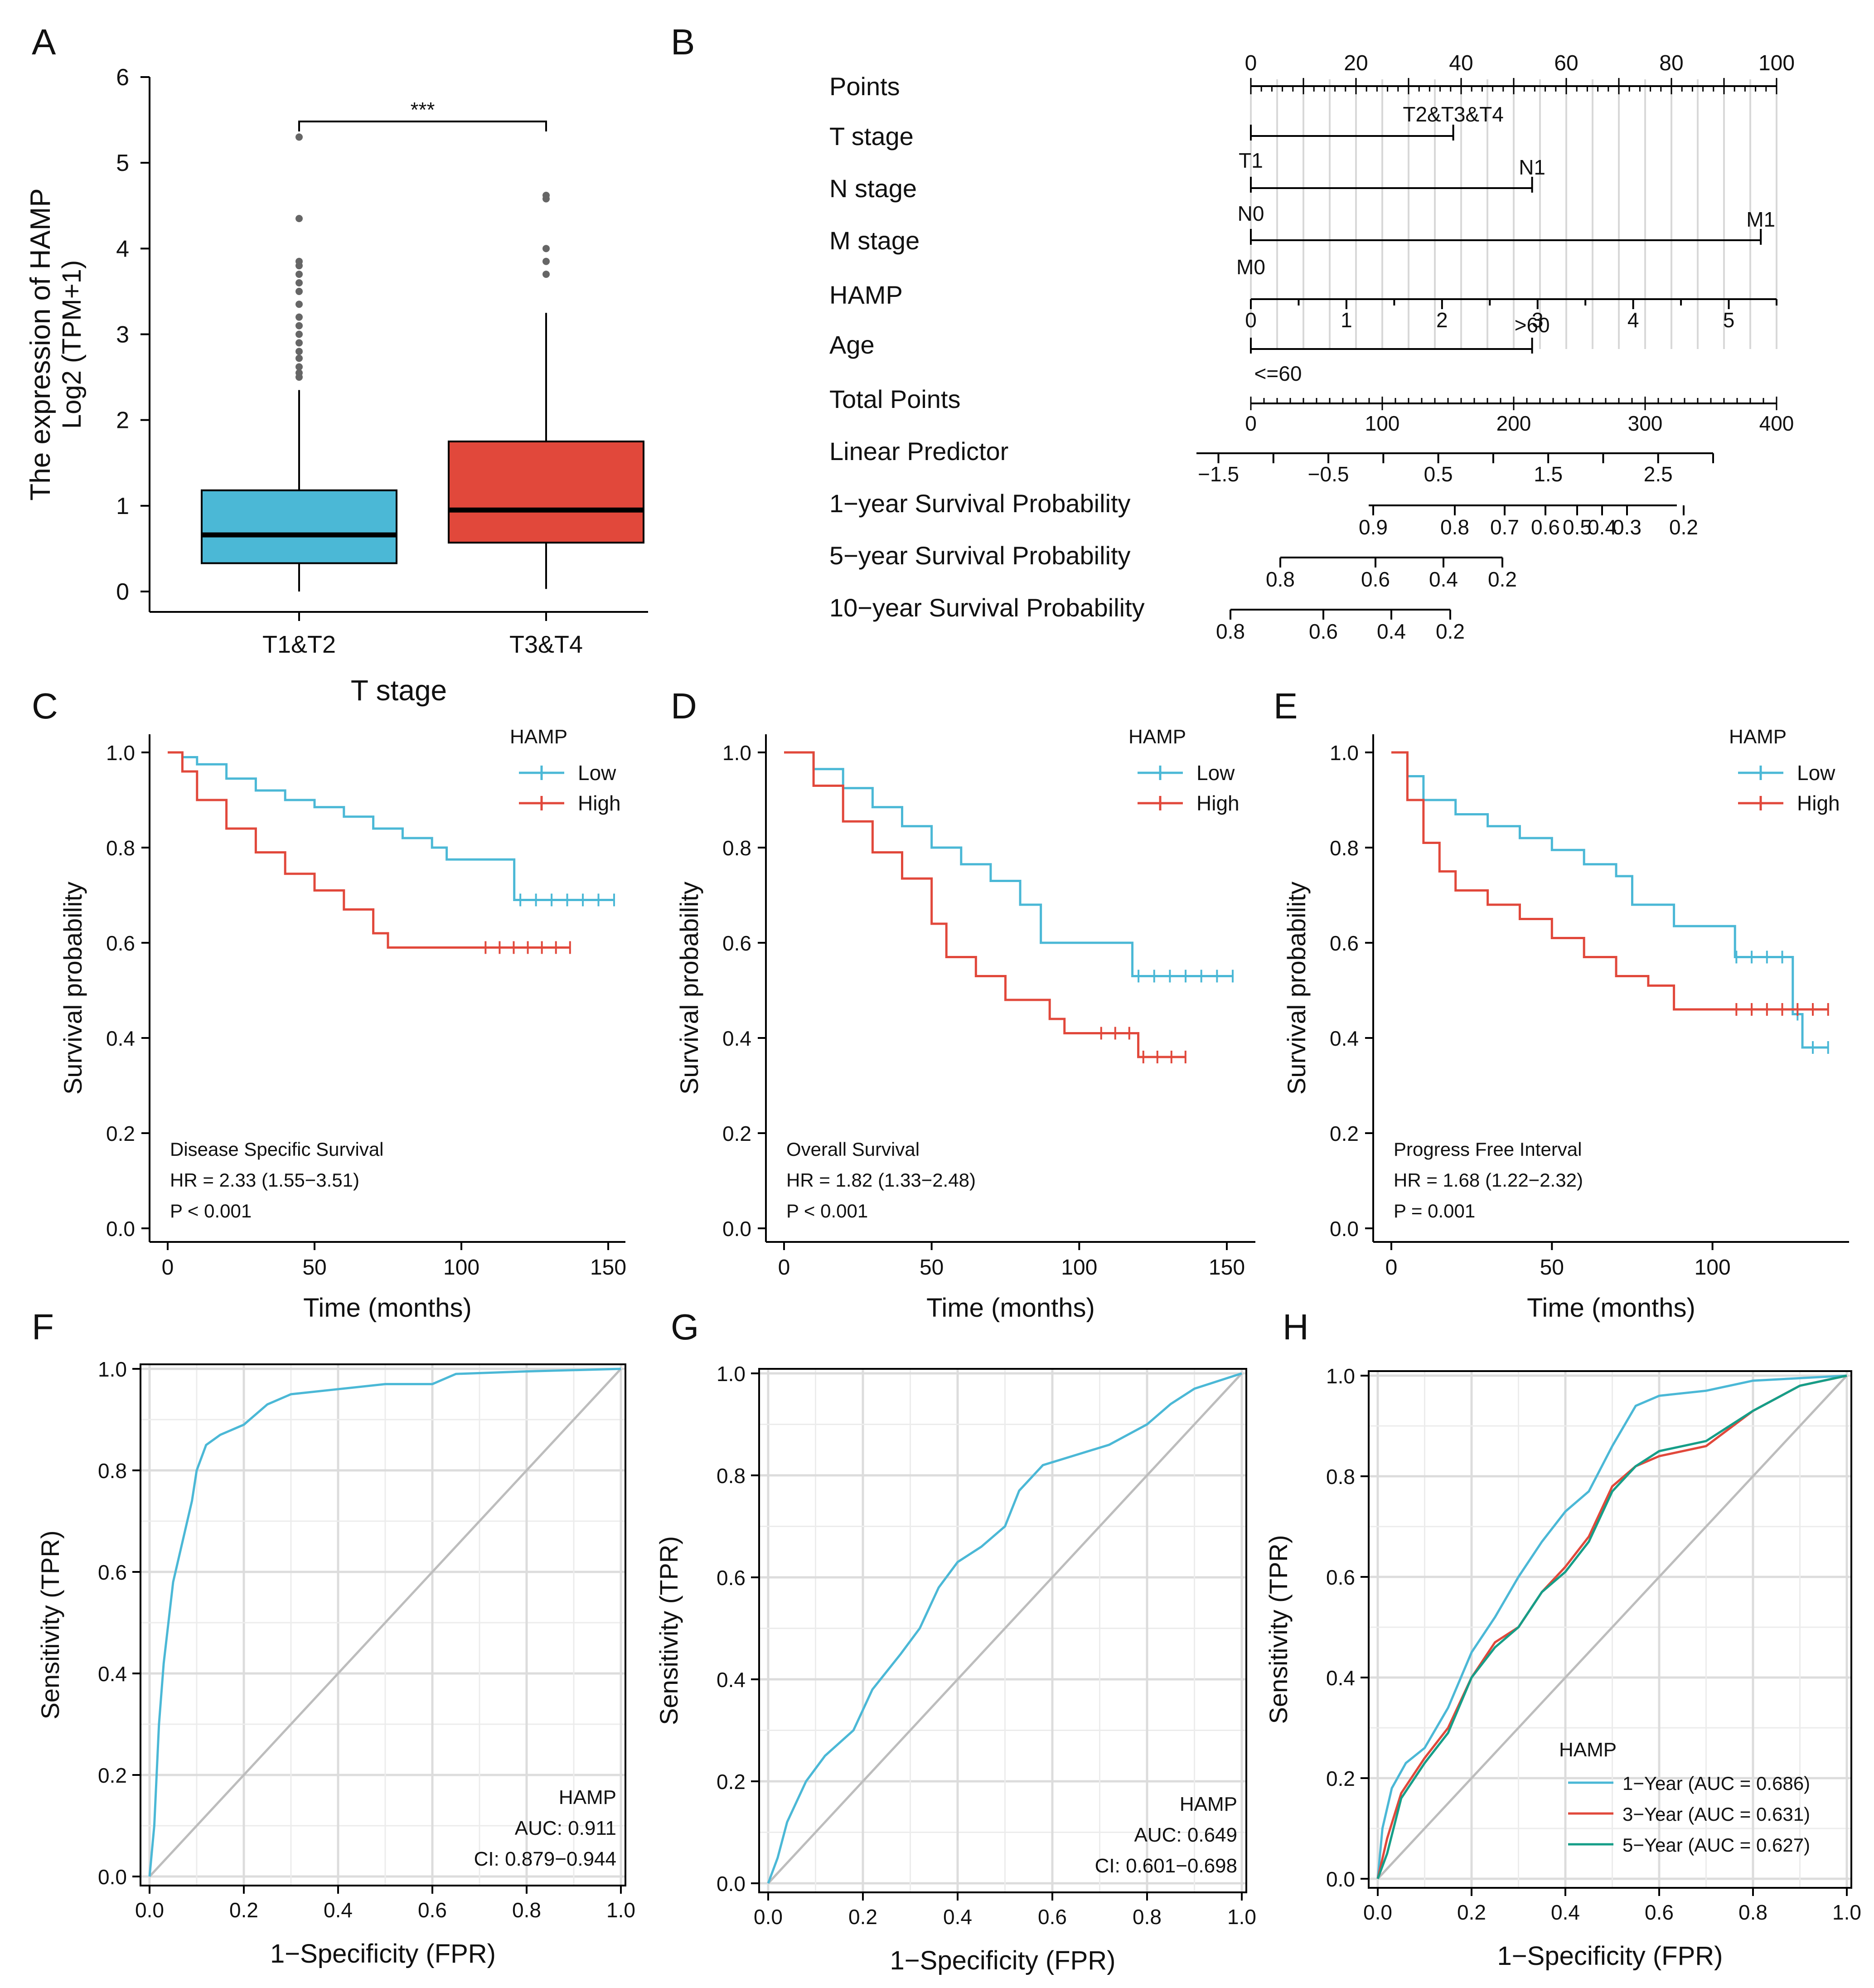  What do you see at coordinates (1442, 320) in the screenshot?
I see `hamp-tick-label: 2` at bounding box center [1442, 320].